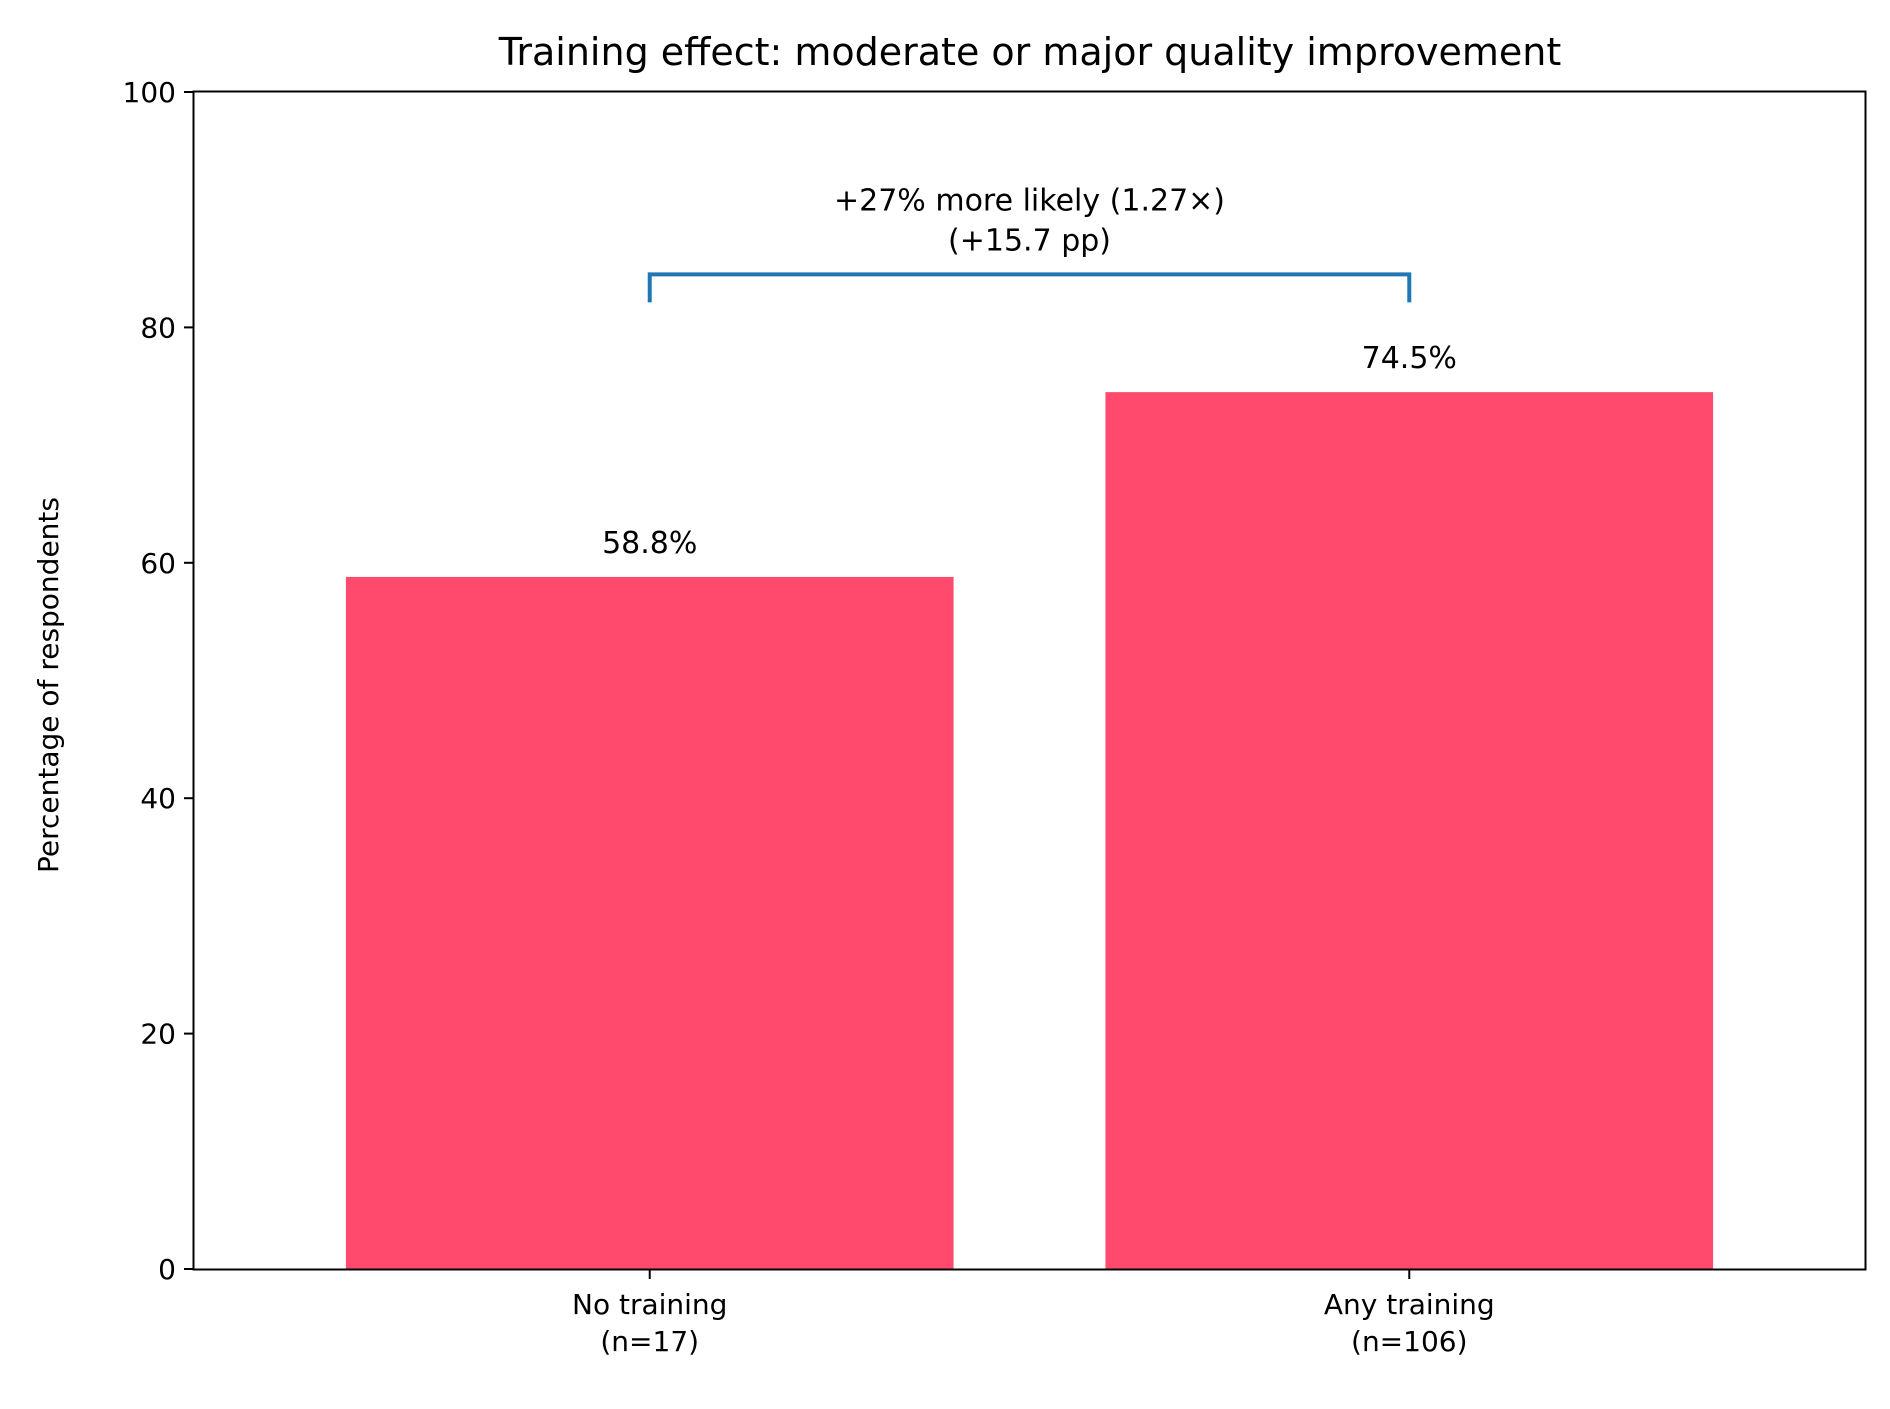  I want to click on y-tick-label-4: 80, so click(158, 327).